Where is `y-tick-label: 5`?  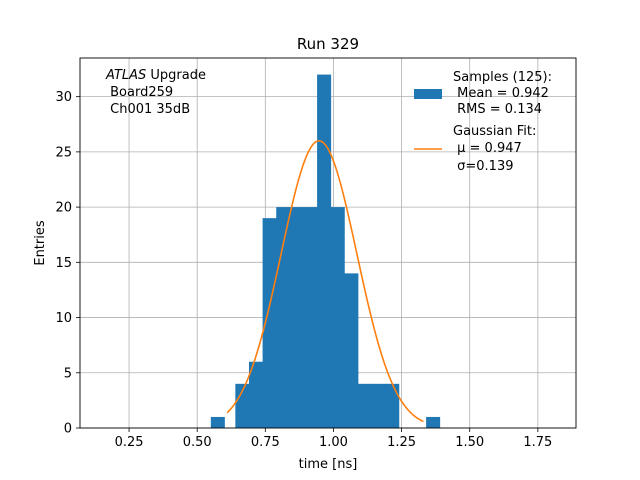
y-tick-label: 5 is located at coordinates (68, 373).